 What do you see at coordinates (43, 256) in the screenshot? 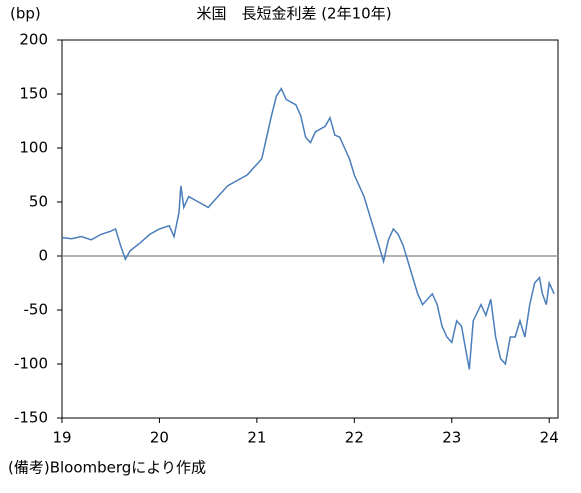
I see `y-tick-label: 0` at bounding box center [43, 256].